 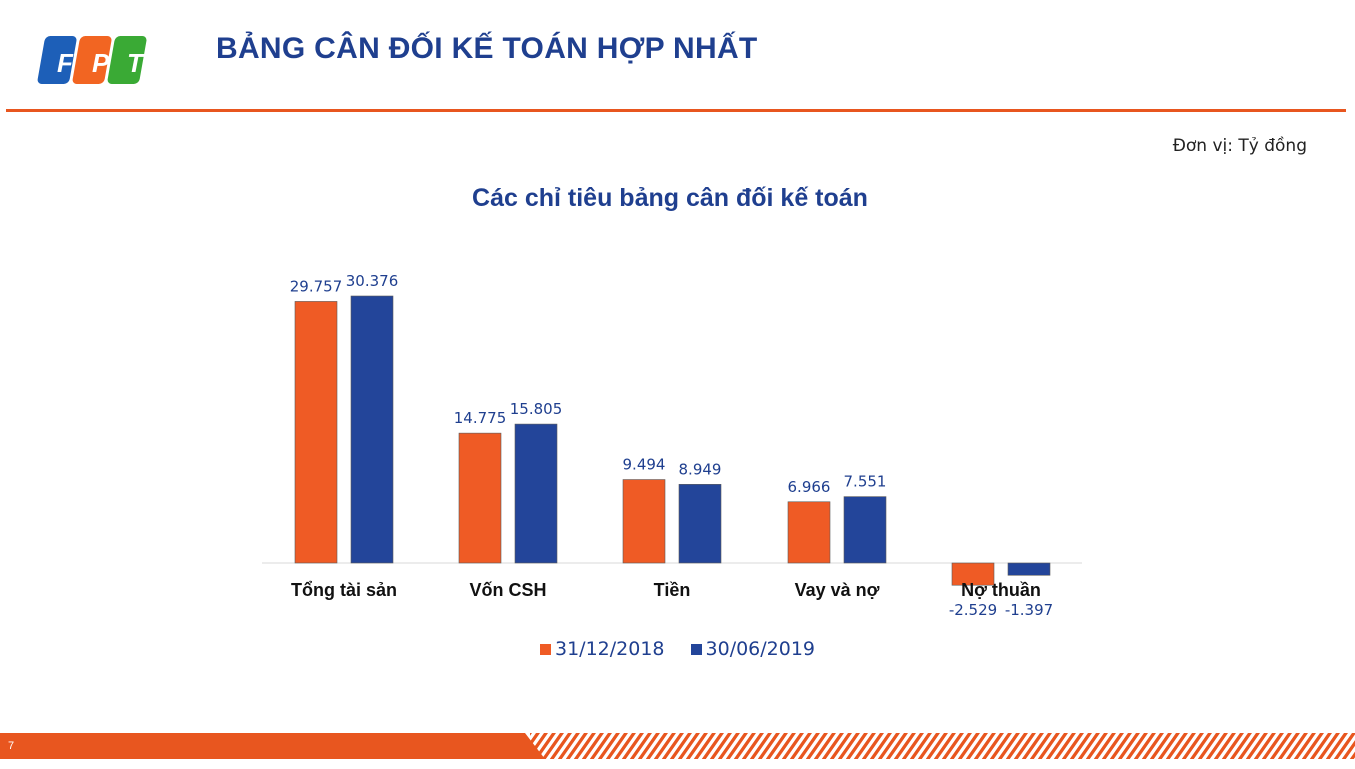 What do you see at coordinates (11, 746) in the screenshot?
I see `page-number: 7` at bounding box center [11, 746].